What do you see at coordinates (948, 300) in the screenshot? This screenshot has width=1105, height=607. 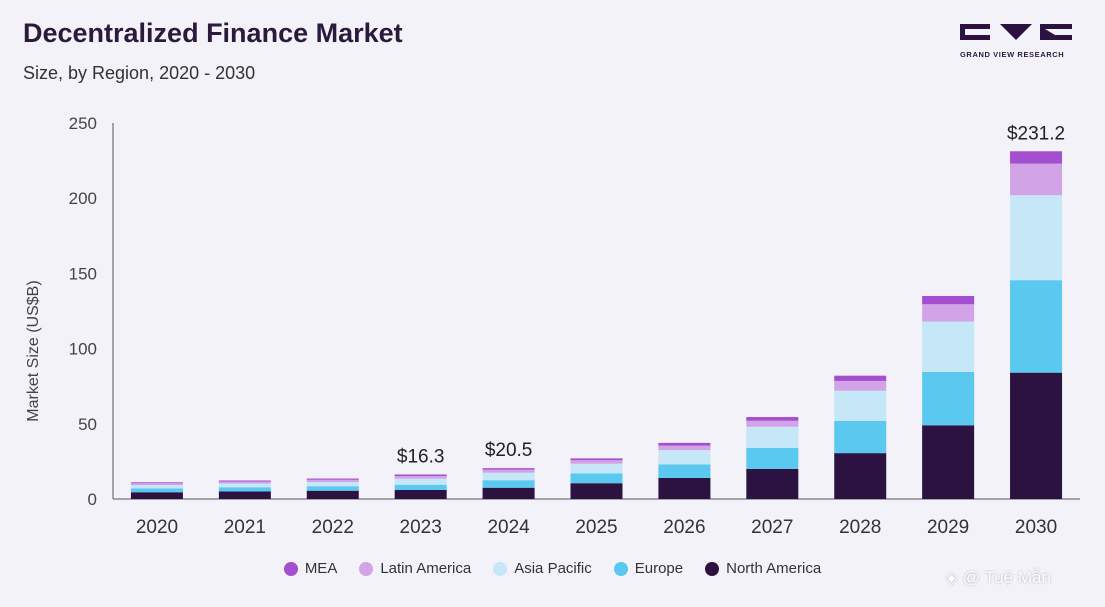 I see `bar-mea-2029` at bounding box center [948, 300].